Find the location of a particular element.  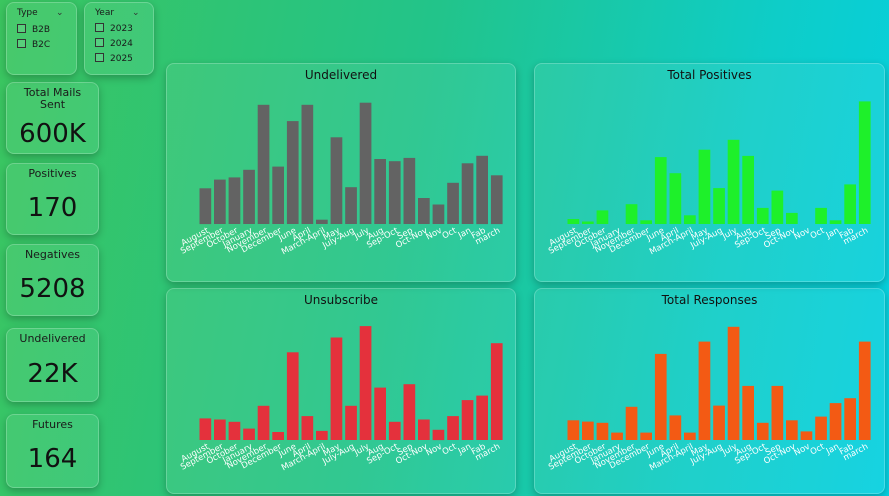

type-slicer: Type ⌄ B2B B2C is located at coordinates (41, 38).